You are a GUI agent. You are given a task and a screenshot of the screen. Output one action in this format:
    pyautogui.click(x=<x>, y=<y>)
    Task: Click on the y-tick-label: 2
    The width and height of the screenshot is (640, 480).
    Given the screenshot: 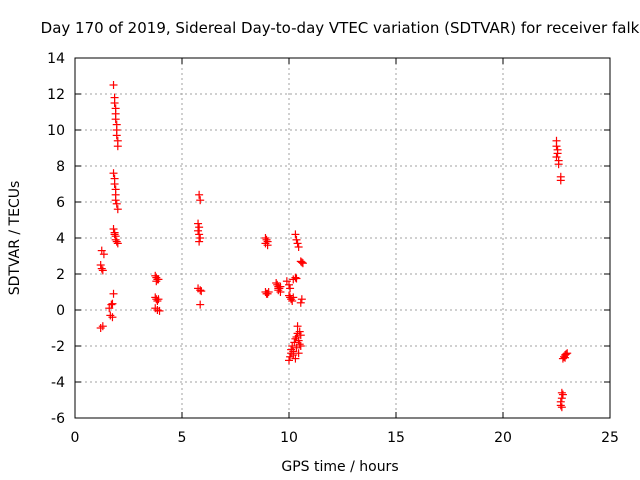 What is the action you would take?
    pyautogui.click(x=60, y=275)
    